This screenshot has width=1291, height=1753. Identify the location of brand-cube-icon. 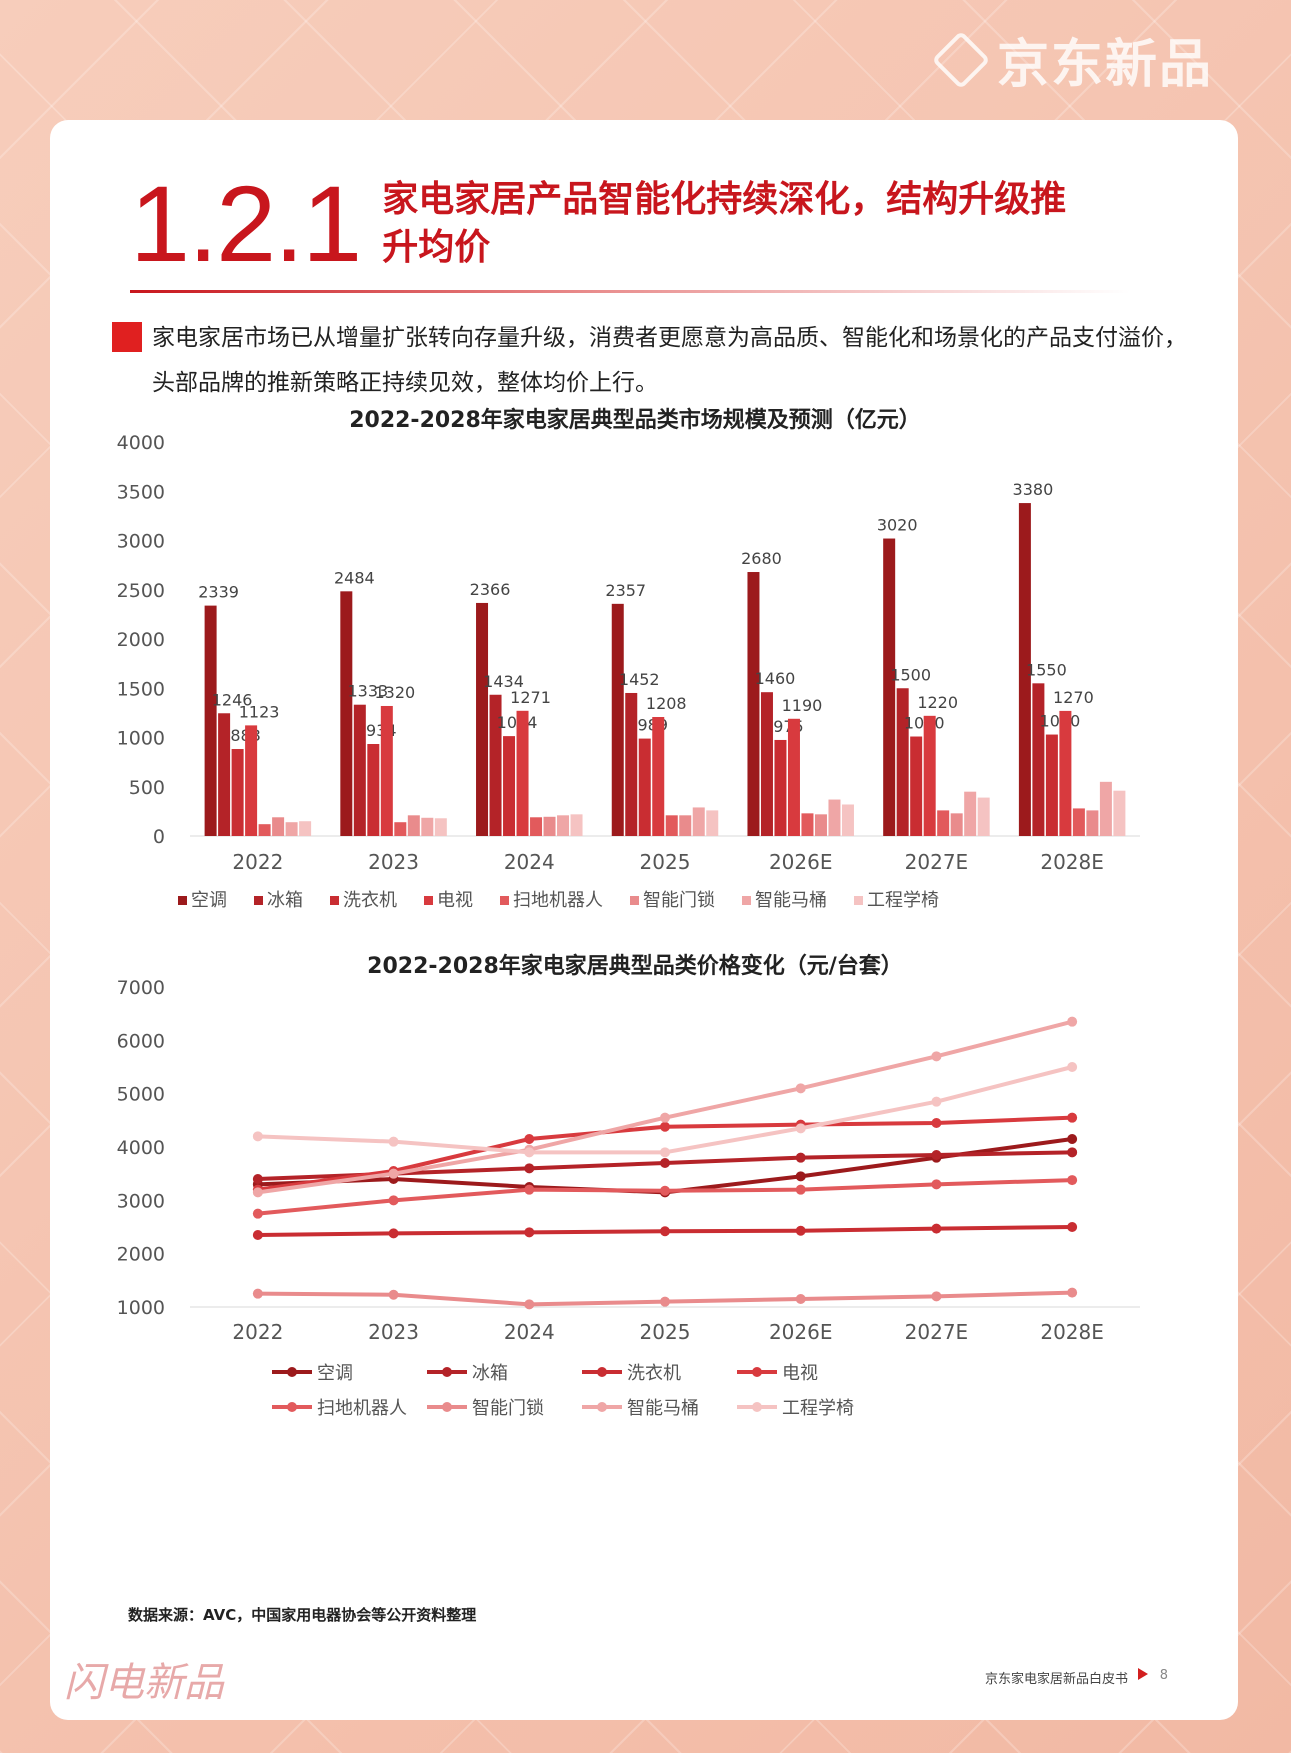
(961, 59).